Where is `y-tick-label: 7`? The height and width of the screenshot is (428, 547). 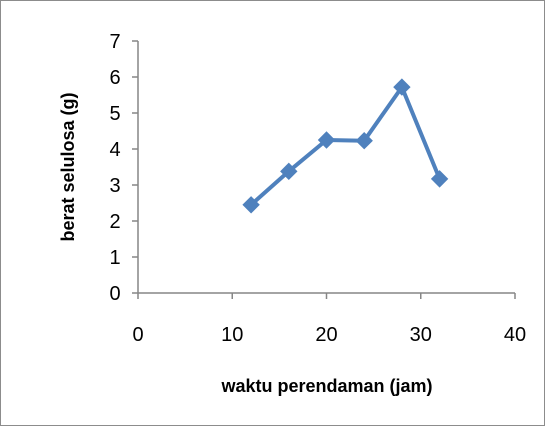 y-tick-label: 7 is located at coordinates (114, 42).